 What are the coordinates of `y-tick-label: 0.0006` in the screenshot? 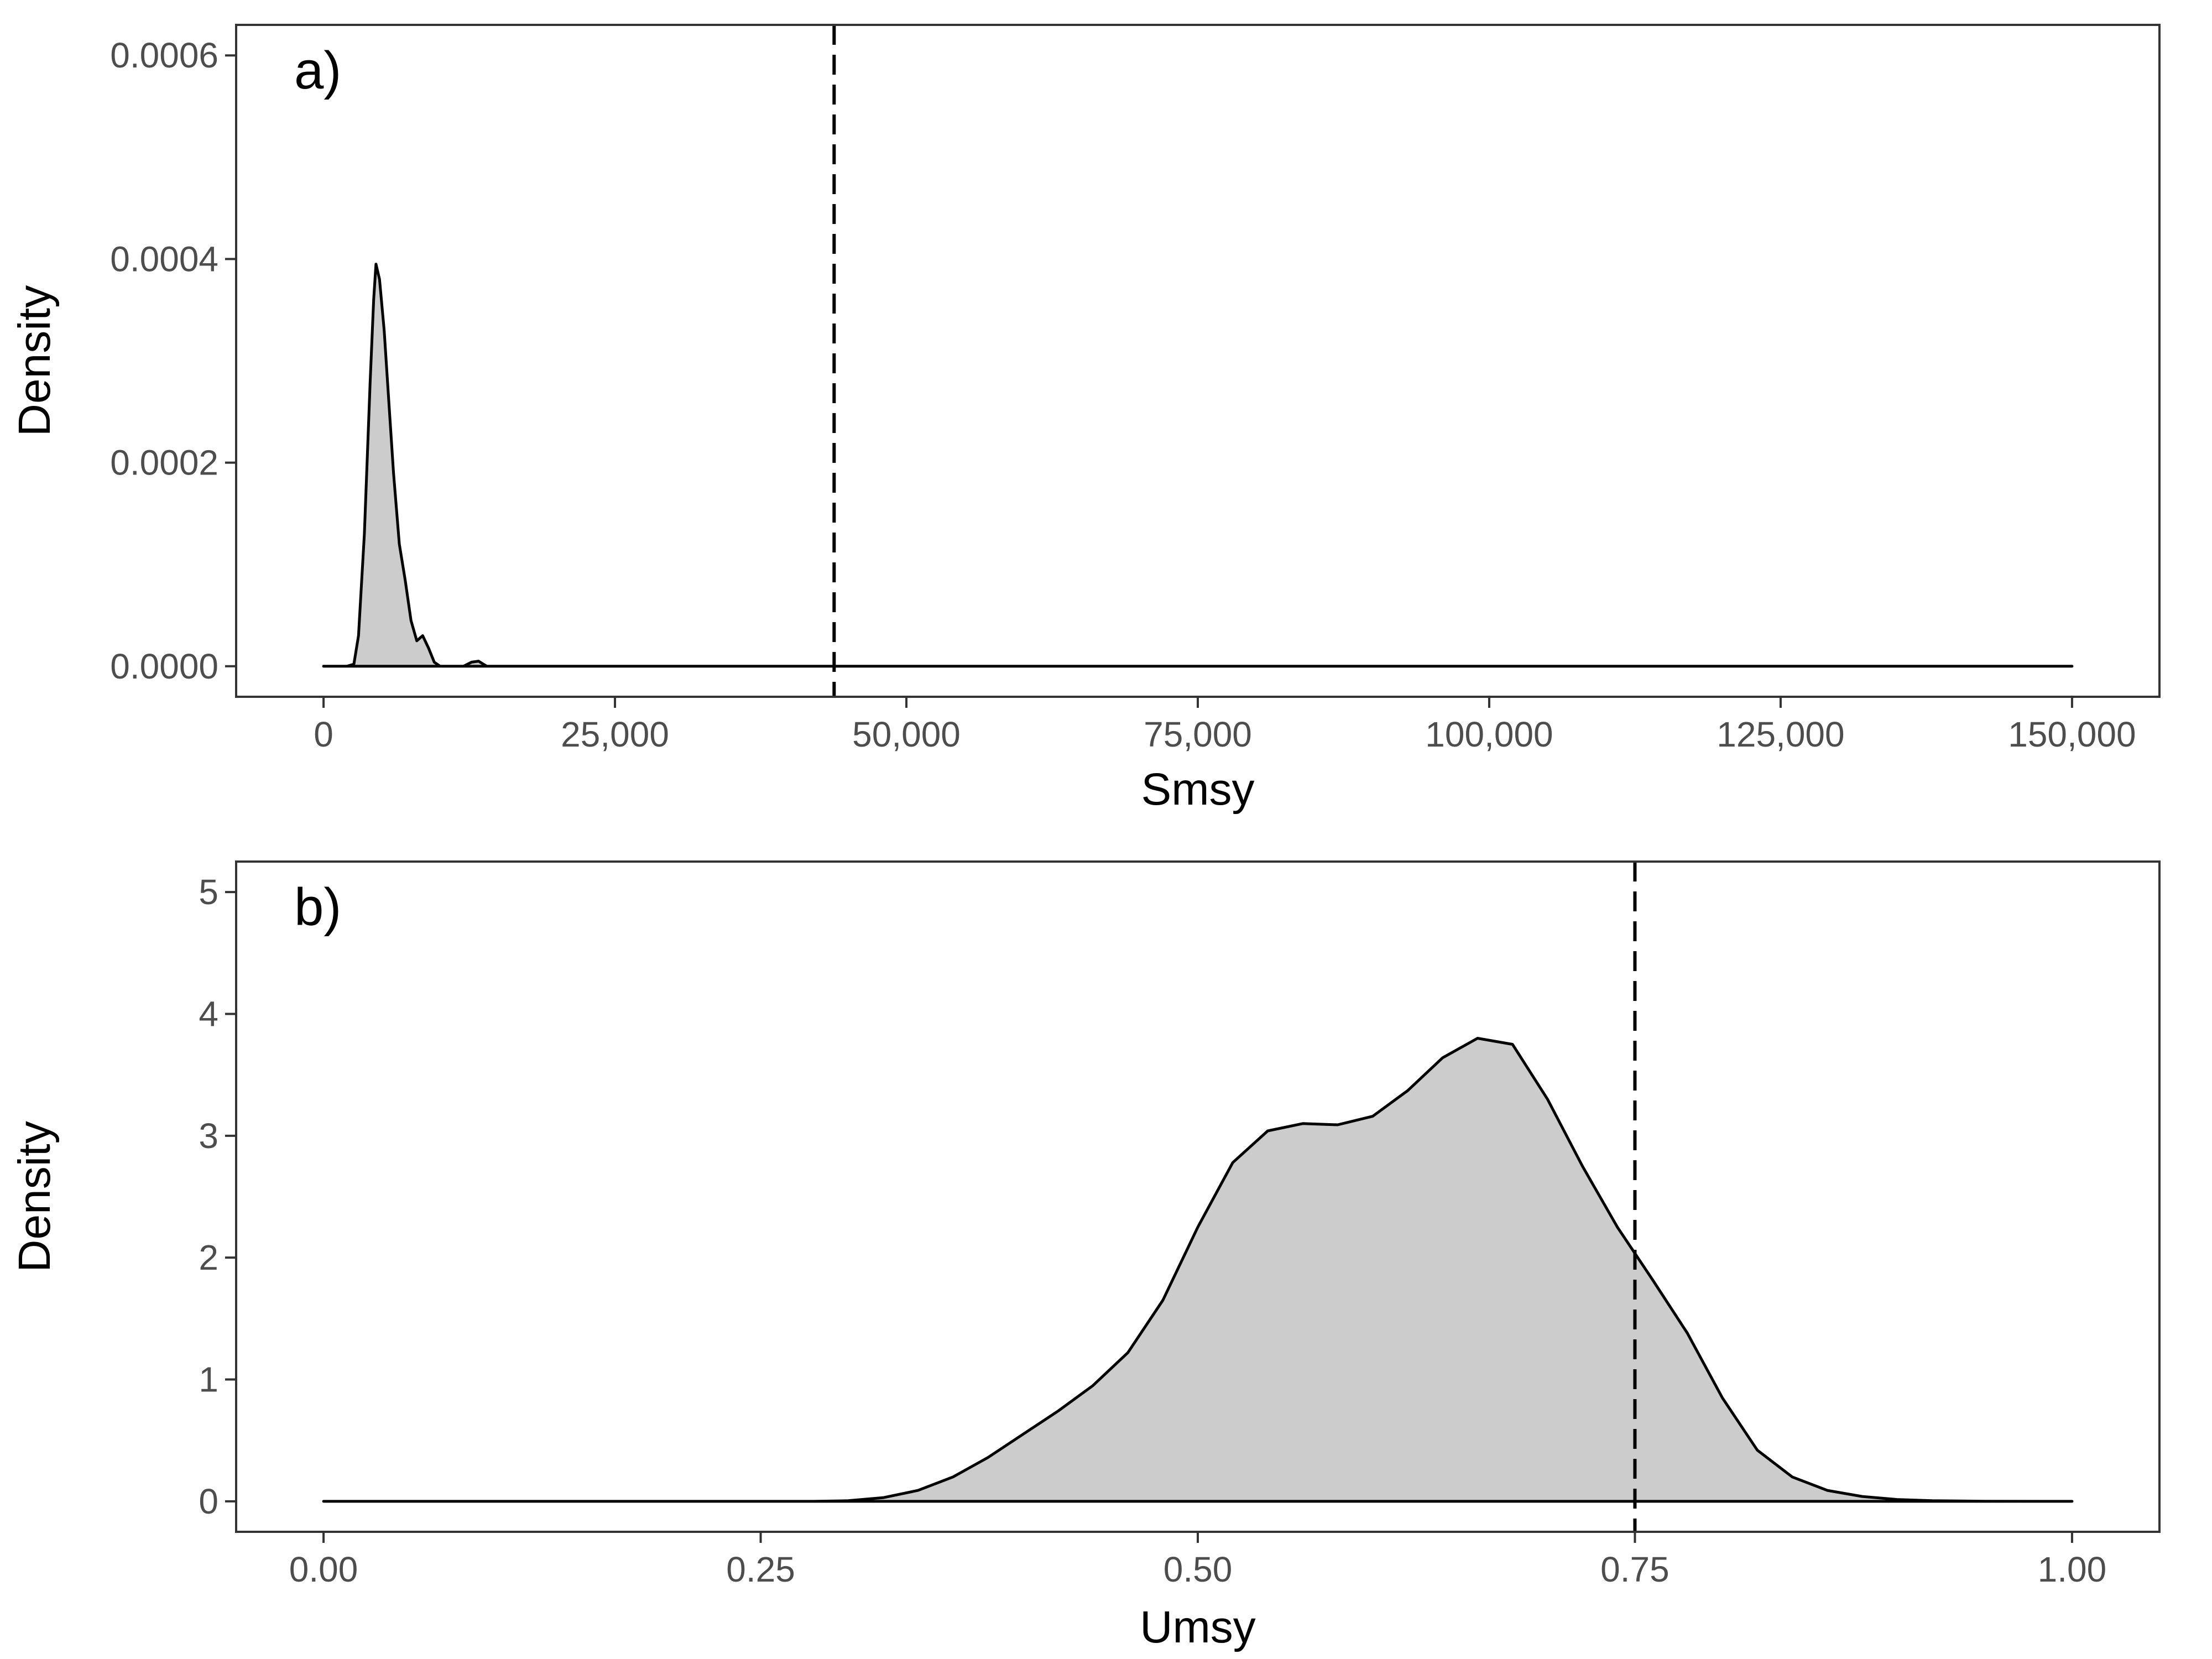 It's located at (164, 55).